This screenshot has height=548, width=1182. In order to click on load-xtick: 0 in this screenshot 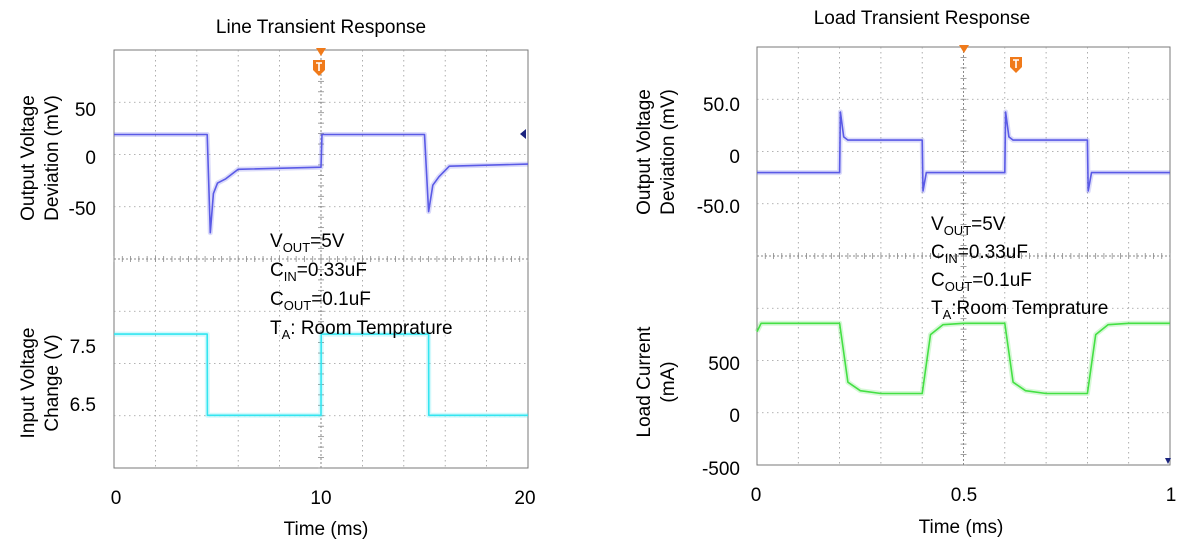, I will do `click(756, 495)`.